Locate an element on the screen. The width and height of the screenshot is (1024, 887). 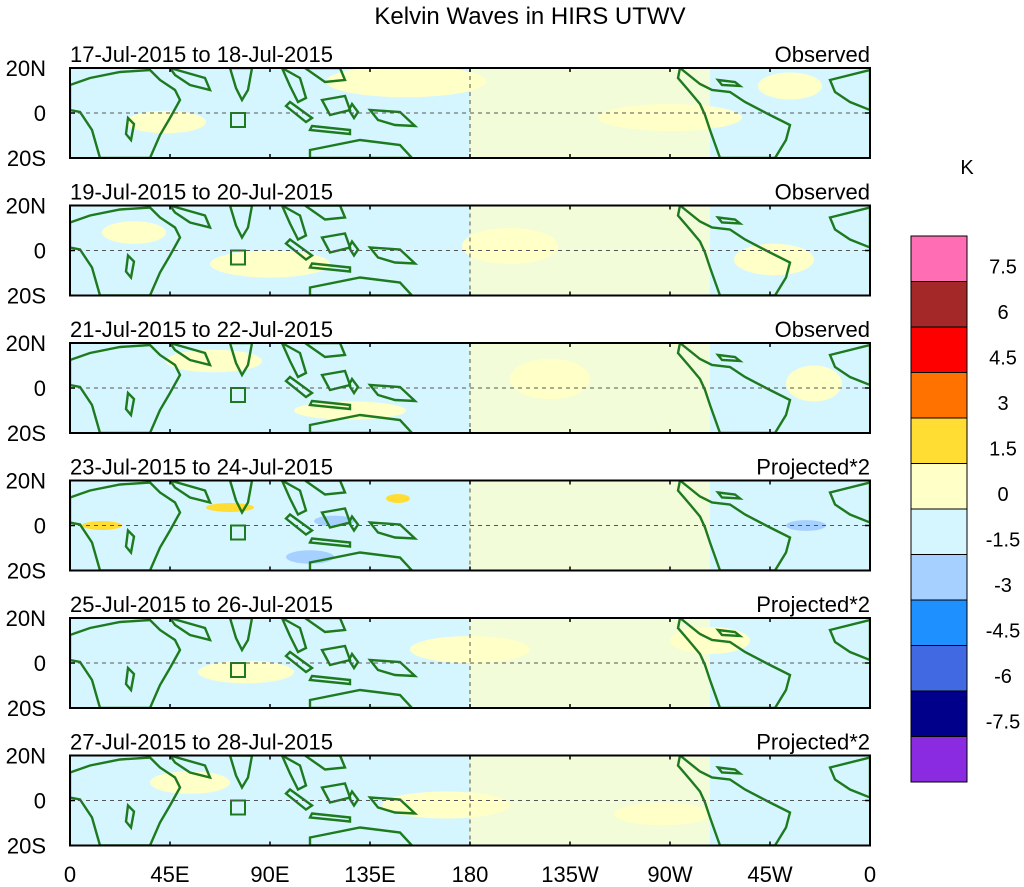
panel-date-range: 27-Jul-2015 to 28-Jul-2015 is located at coordinates (201, 742).